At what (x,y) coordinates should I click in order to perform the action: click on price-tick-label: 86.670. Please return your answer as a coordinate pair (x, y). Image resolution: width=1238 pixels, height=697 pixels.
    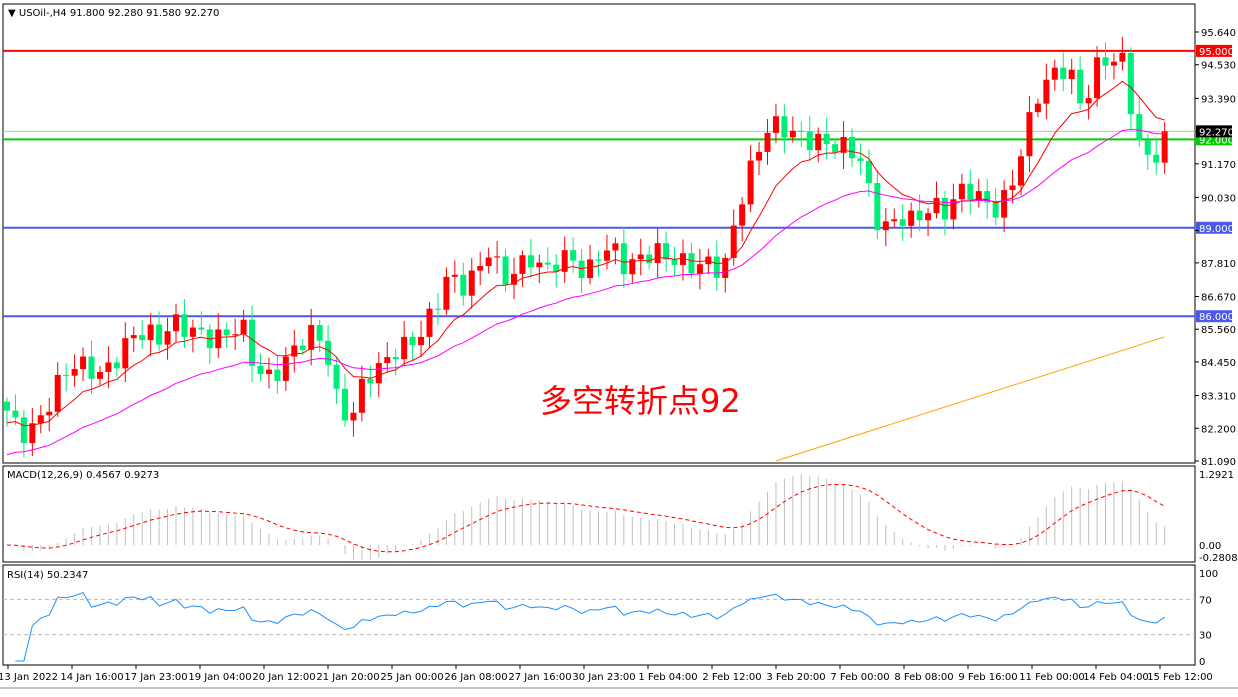
    Looking at the image, I should click on (1218, 297).